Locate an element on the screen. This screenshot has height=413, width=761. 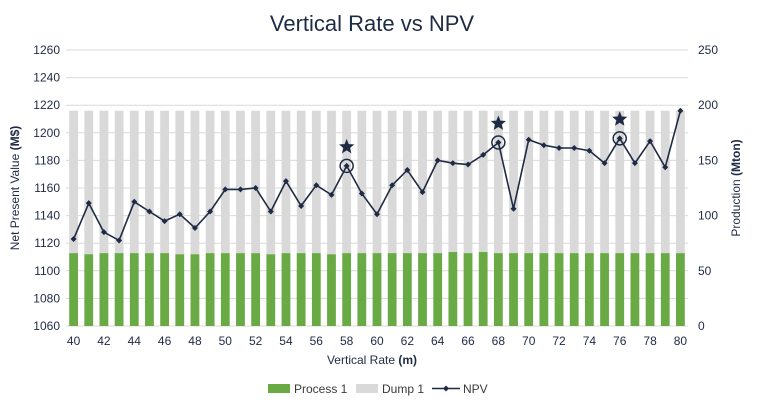
x-tick-label: 52 is located at coordinates (256, 341).